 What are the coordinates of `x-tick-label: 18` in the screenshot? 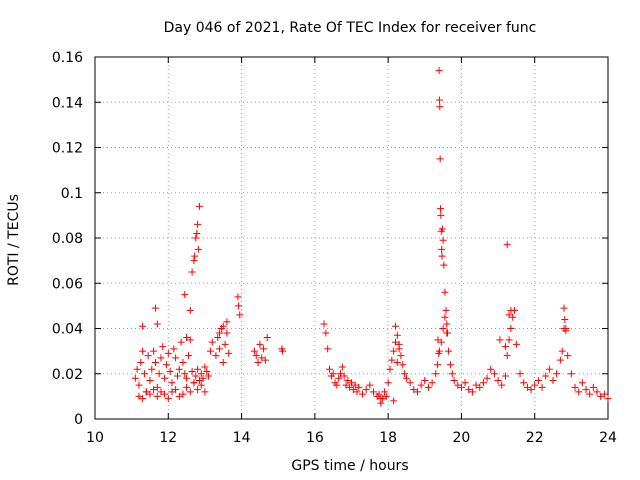 It's located at (388, 438).